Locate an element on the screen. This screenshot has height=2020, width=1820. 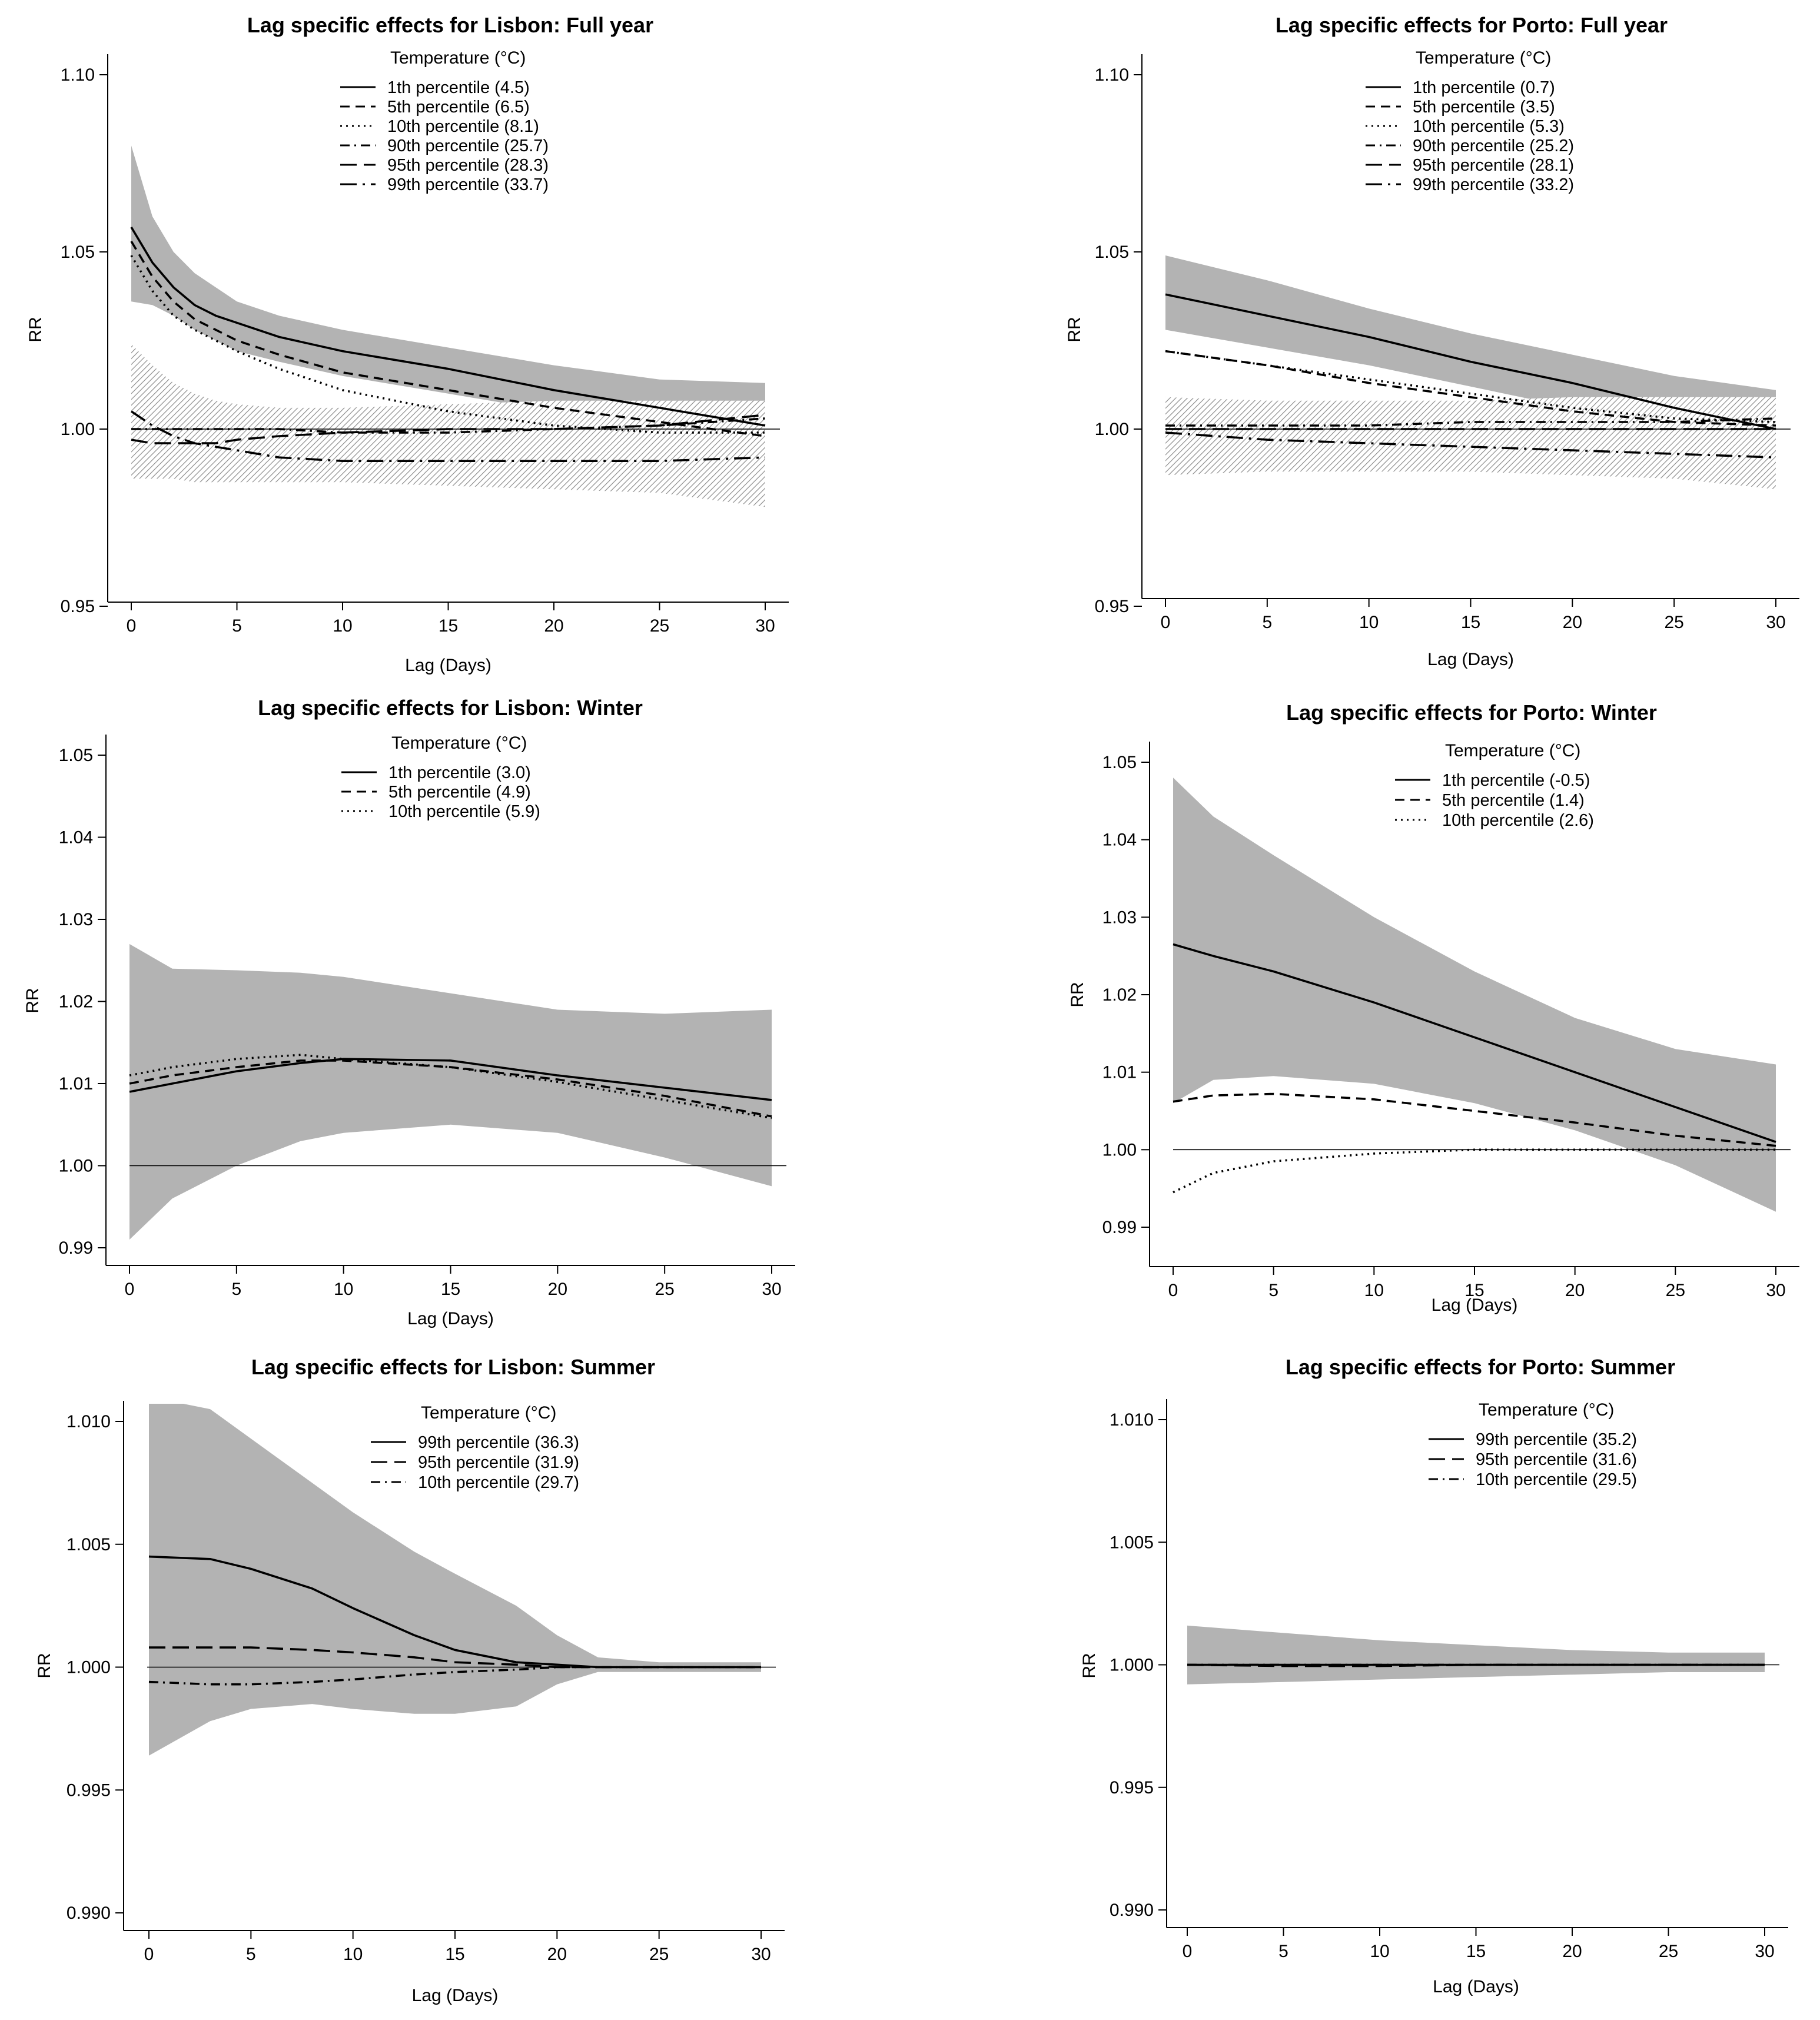
legend-item-label: 1th percentile (4.5) is located at coordinates (458, 87).